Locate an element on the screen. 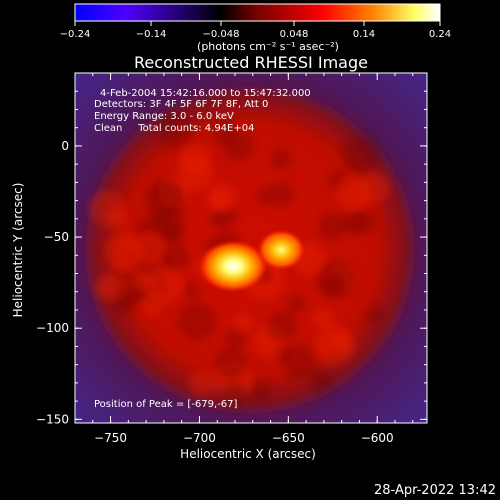 This screenshot has width=500, height=500. chart-title: Reconstructed RHESSI Image is located at coordinates (251, 62).